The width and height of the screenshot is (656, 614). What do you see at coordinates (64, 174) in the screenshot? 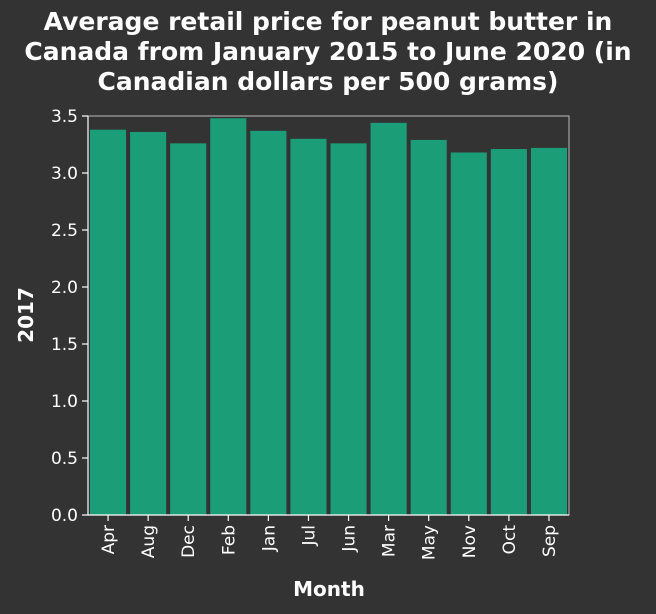
I see `y-tick-label: 3.0` at bounding box center [64, 174].